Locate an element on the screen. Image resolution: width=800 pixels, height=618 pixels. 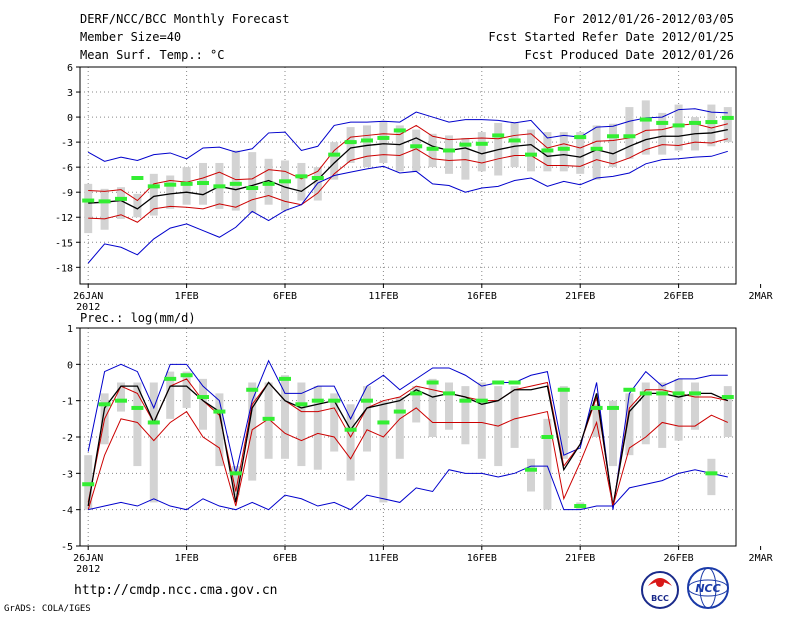
temp-xtick-label-last: 2MAR is located at coordinates (761, 296).